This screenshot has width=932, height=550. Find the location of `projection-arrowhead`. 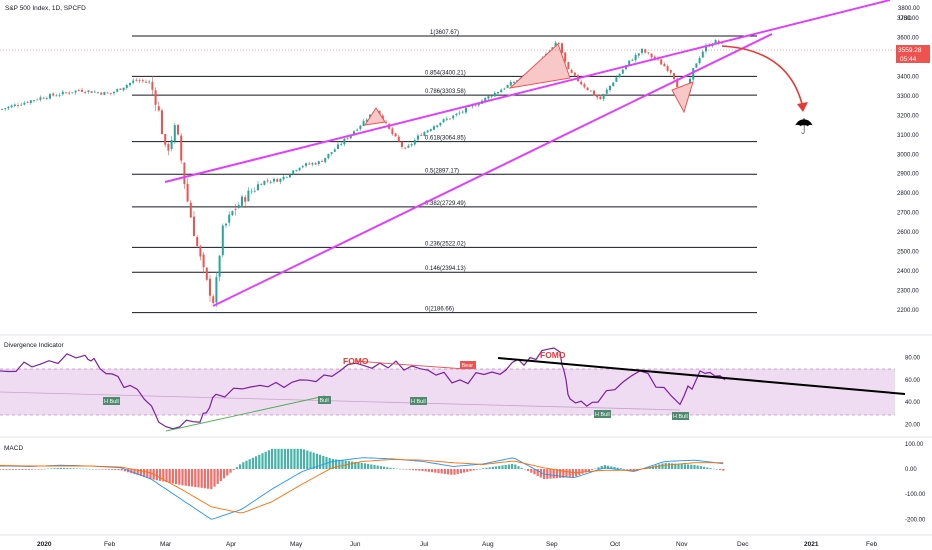

projection-arrowhead is located at coordinates (802, 107).